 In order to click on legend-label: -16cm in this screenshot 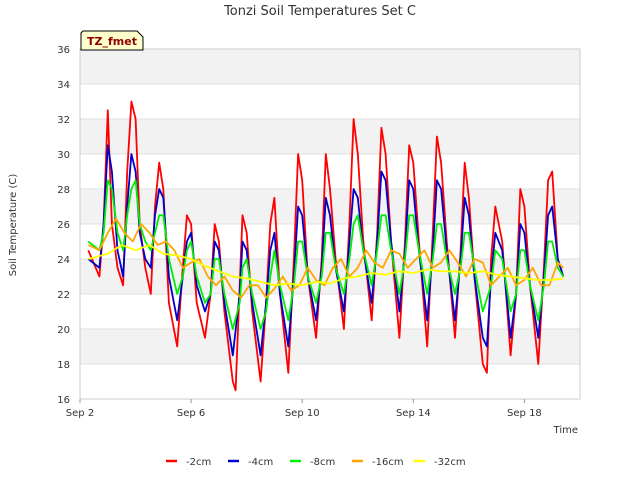, I will do `click(388, 462)`.